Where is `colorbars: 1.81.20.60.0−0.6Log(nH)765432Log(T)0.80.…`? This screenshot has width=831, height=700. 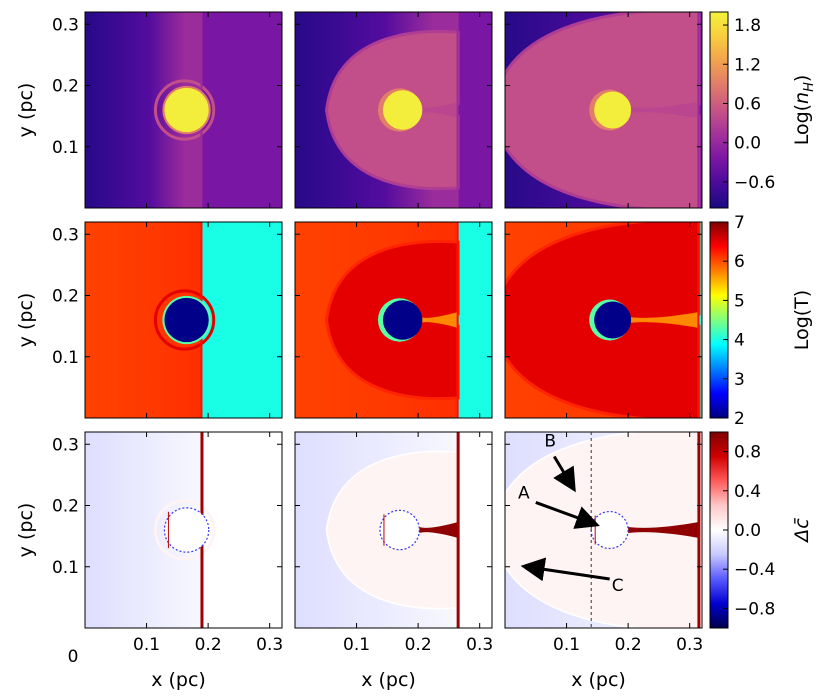 colorbars: 1.81.20.60.0−0.6Log(nH)765432Log(T)0.80.… is located at coordinates (763, 320).